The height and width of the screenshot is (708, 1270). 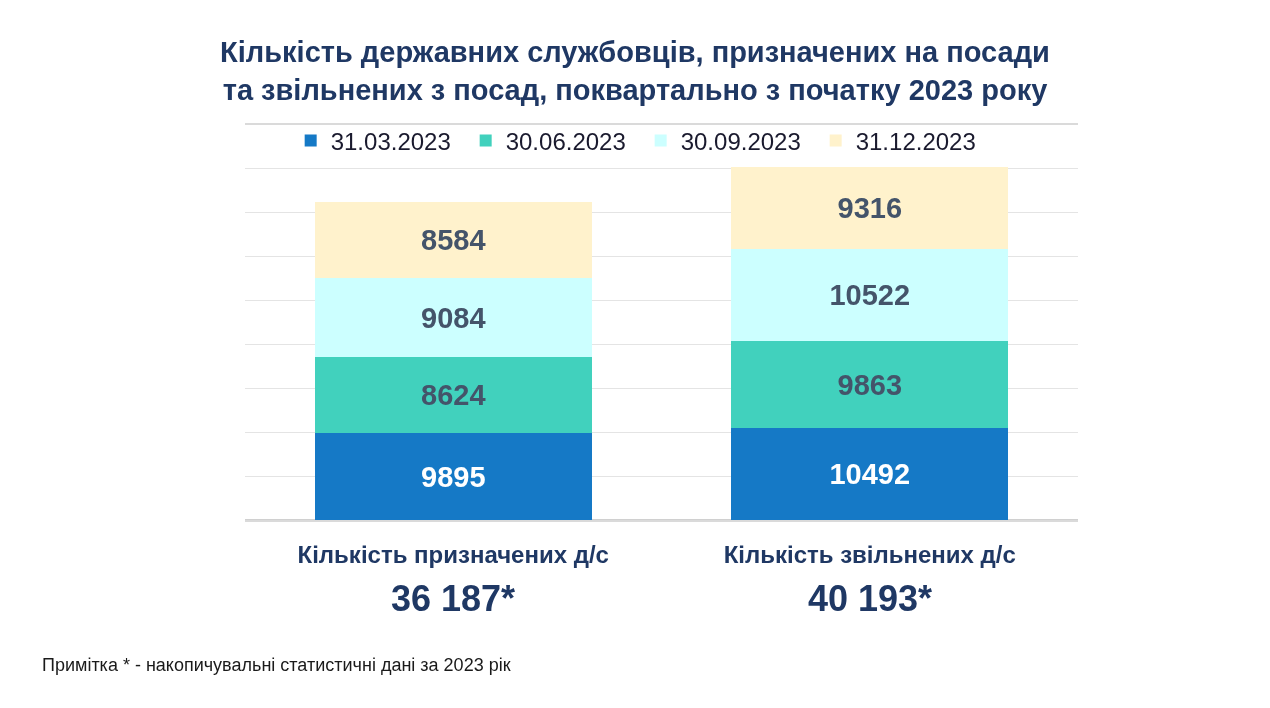 I want to click on x-tick-label: Кількість звільнених д/с, so click(x=869, y=554).